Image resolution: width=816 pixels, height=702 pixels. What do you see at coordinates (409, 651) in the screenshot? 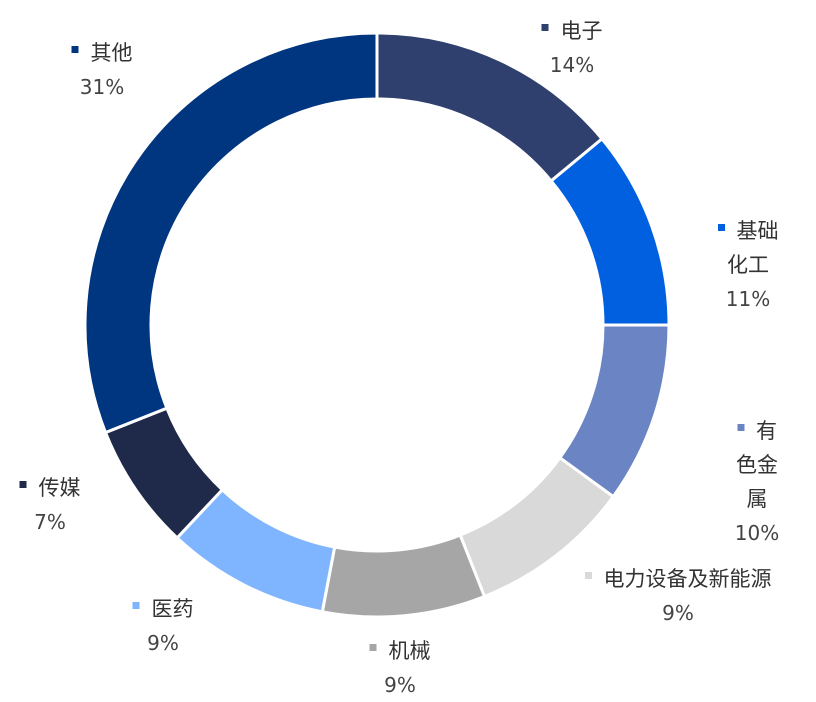
I see `category-label: 机械` at bounding box center [409, 651].